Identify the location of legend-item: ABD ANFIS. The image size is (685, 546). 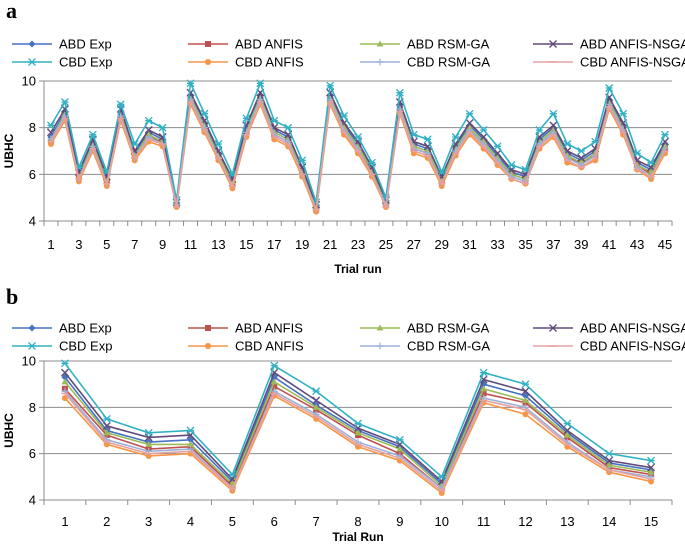
(245, 328).